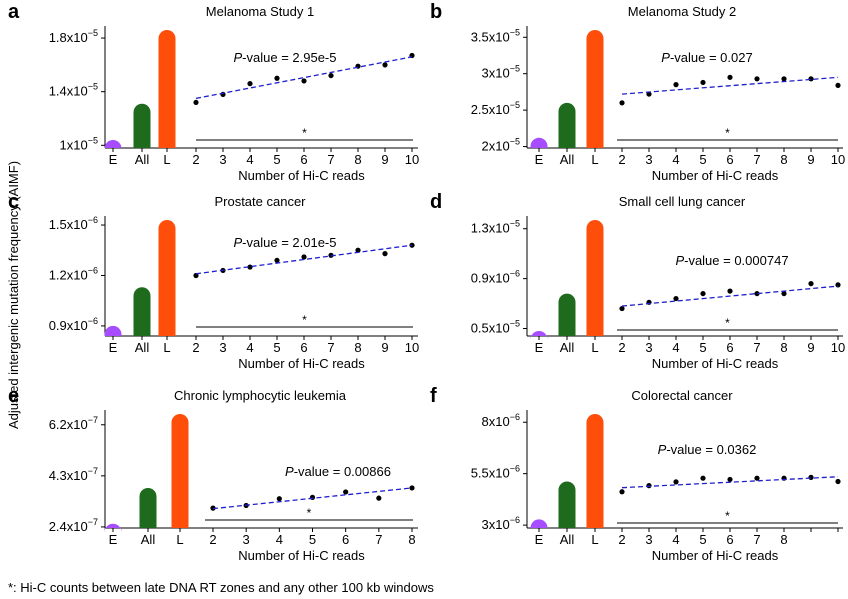 Image resolution: width=848 pixels, height=599 pixels. Describe the element at coordinates (495, 35) in the screenshot. I see `y-tick-label: 3.5x10⁻⁵` at that location.